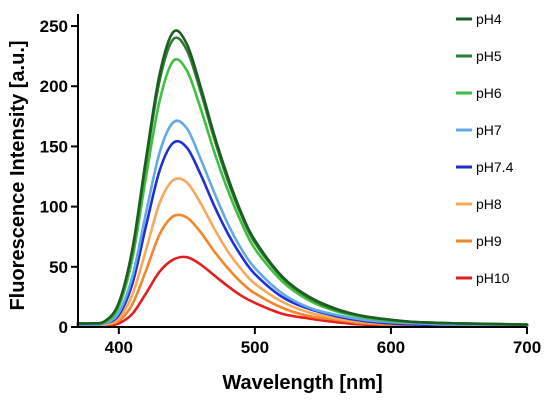  I want to click on x-tick-label: 600, so click(391, 347).